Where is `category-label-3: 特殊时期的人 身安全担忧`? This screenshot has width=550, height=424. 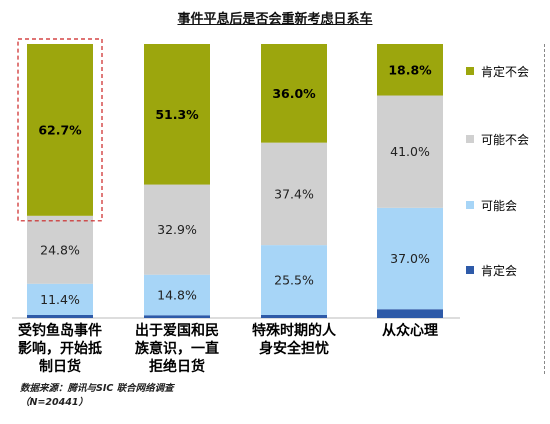
category-label-3: 特殊时期的人 身安全担忧 is located at coordinates (294, 340).